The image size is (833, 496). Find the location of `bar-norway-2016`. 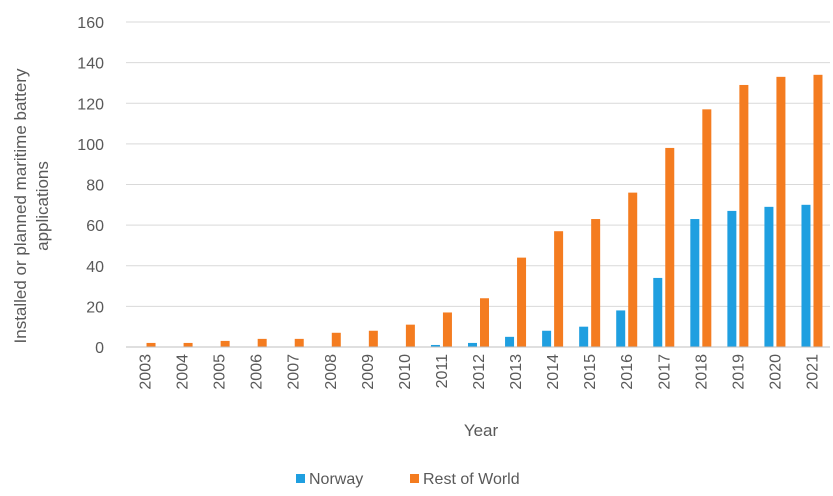

bar-norway-2016 is located at coordinates (621, 328).